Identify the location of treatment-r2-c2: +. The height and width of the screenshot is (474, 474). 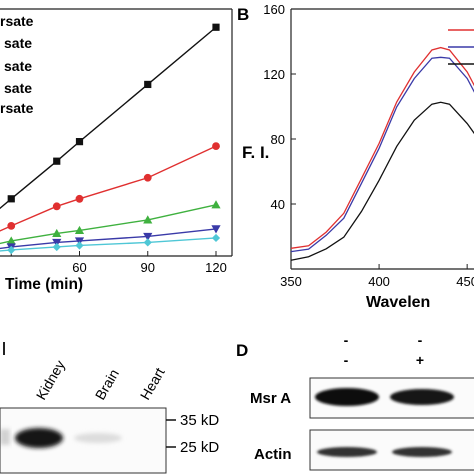
(420, 360).